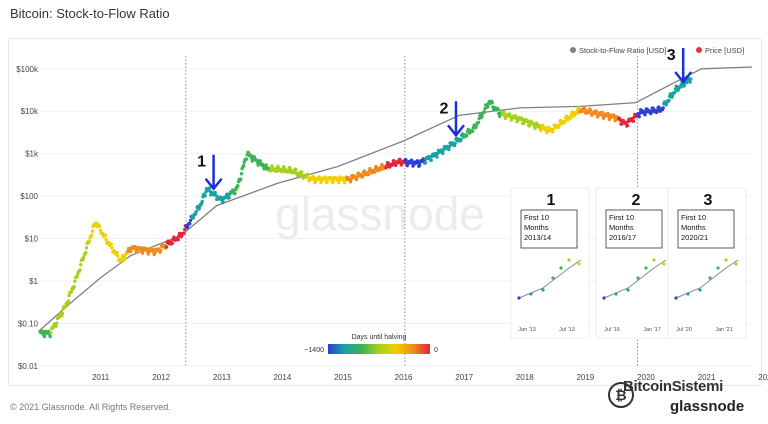  I want to click on page-title: Bitcoin: Stock-to-Flow Ratio, so click(90, 13).